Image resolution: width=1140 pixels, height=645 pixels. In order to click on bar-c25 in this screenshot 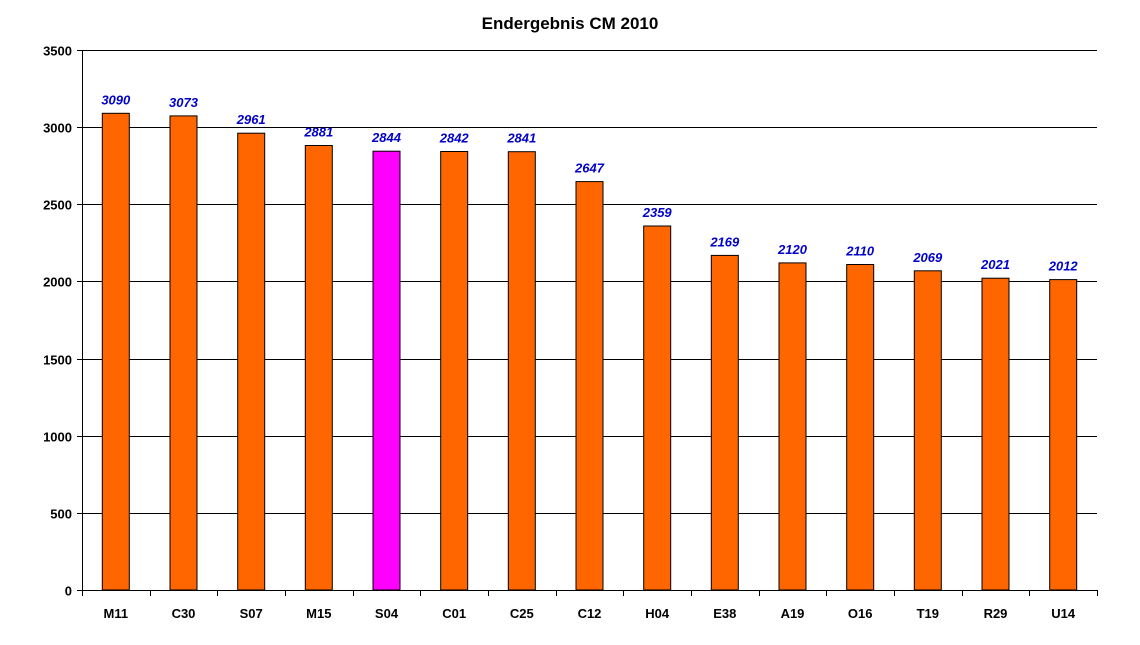, I will do `click(521, 371)`.